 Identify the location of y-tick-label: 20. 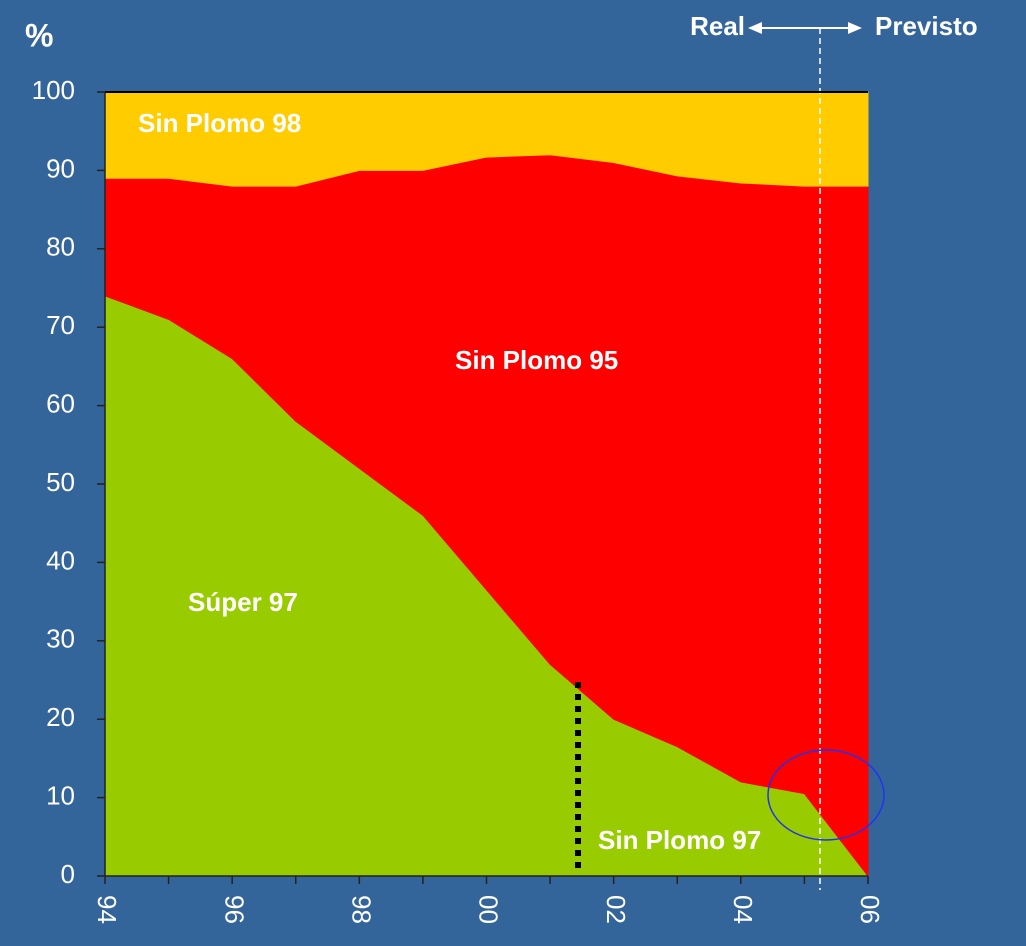
(60, 717).